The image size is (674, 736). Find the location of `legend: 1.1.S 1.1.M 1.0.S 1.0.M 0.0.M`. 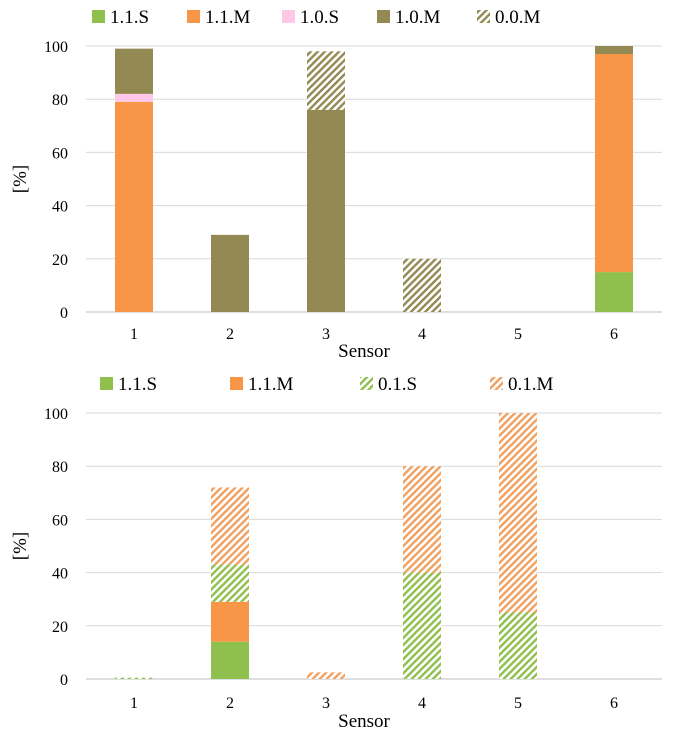

legend: 1.1.S 1.1.M 1.0.S 1.0.M 0.0.M is located at coordinates (316, 17).